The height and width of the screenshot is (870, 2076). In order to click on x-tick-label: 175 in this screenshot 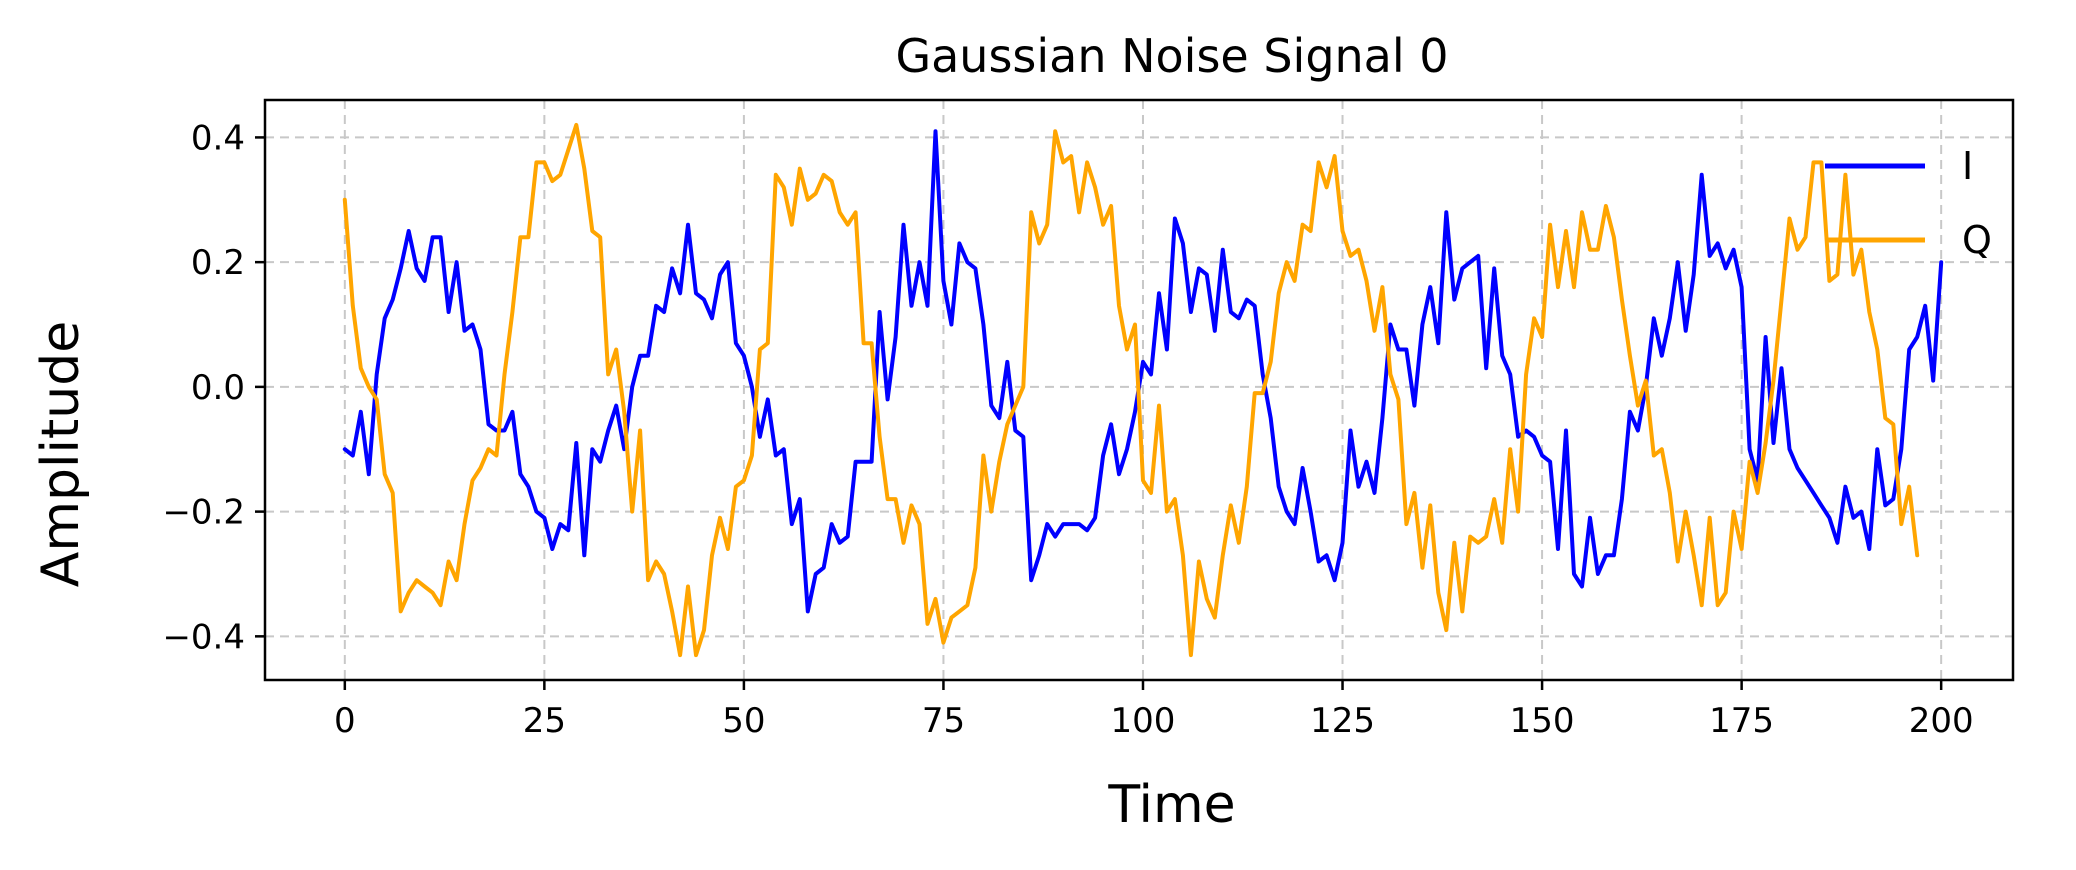, I will do `click(1741, 721)`.